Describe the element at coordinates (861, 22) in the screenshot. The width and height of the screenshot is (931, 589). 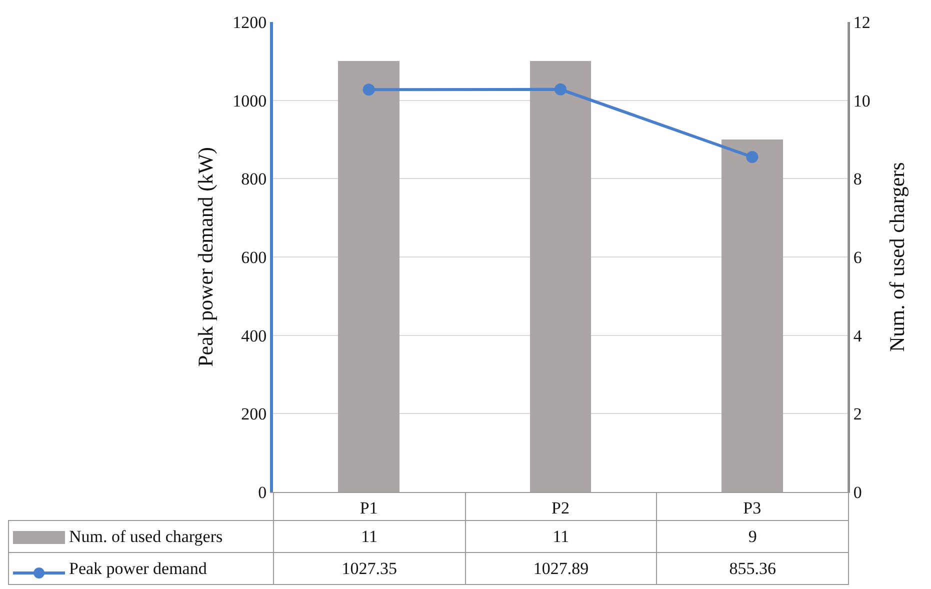
I see `y2-tick-label: 12` at that location.